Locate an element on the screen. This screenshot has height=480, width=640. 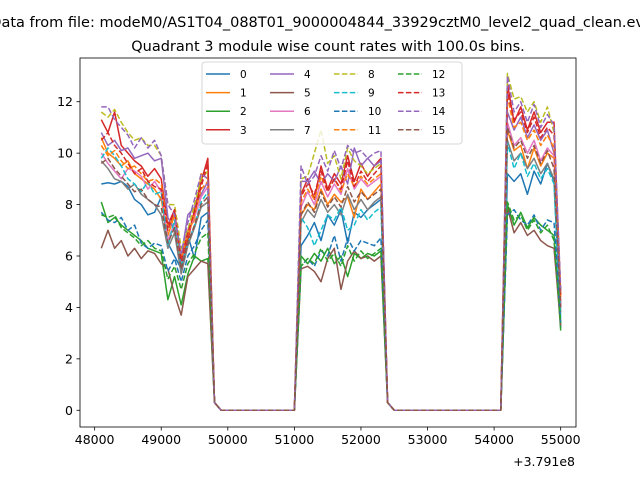
legend-item-12: 12 is located at coordinates (421, 75).